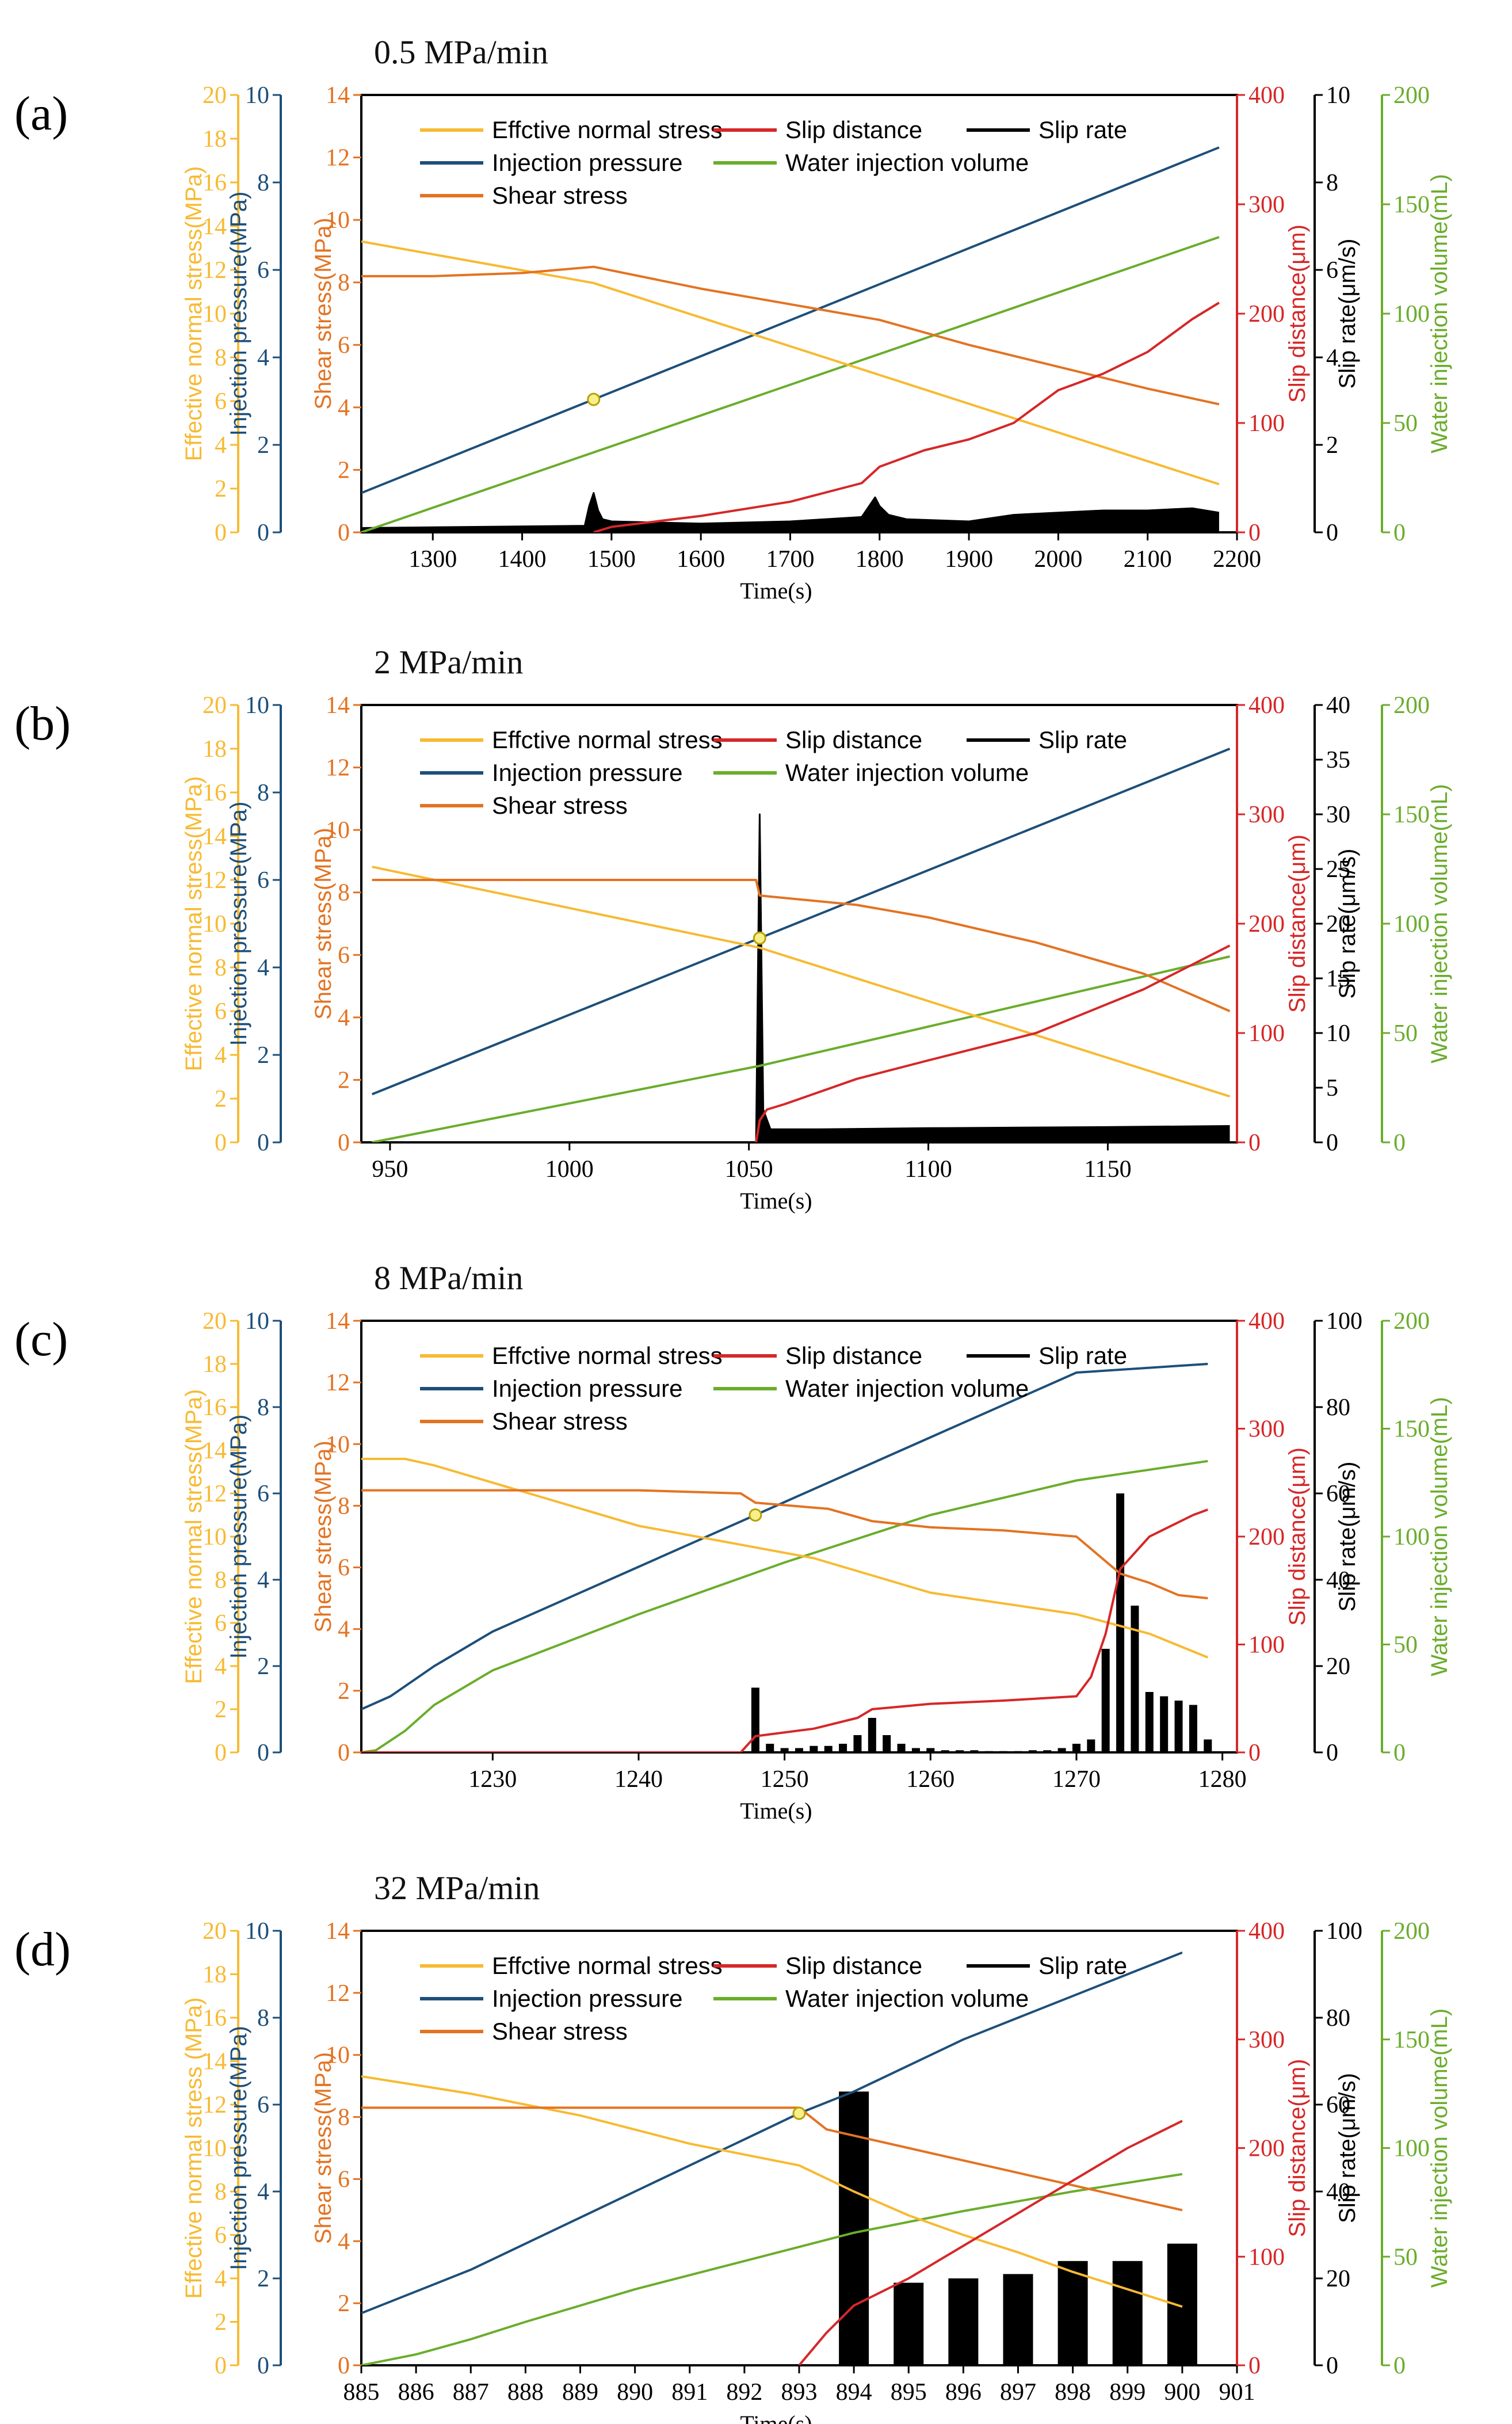  What do you see at coordinates (587, 163) in the screenshot?
I see `legend-label: Injection pressure` at bounding box center [587, 163].